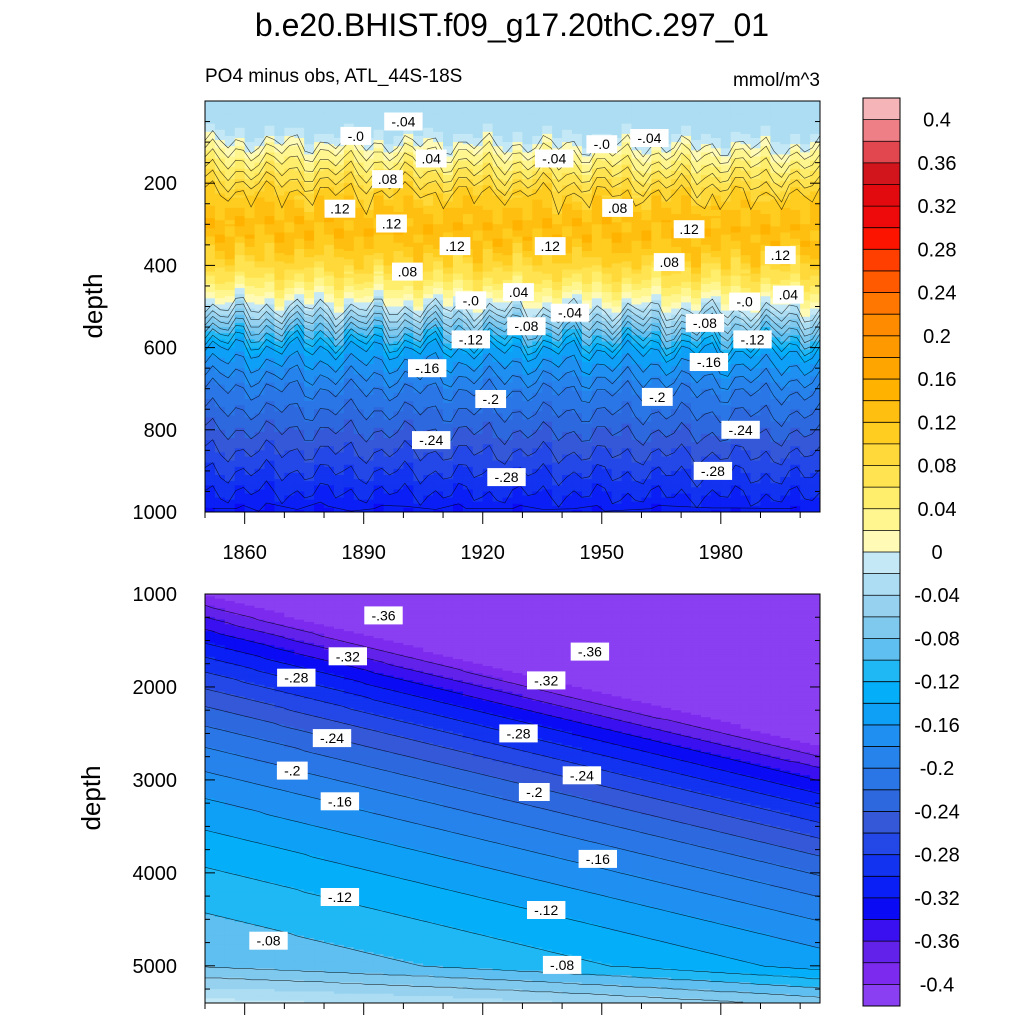 The image size is (1024, 1024). I want to click on colorbar-label: 0.16, so click(937, 380).